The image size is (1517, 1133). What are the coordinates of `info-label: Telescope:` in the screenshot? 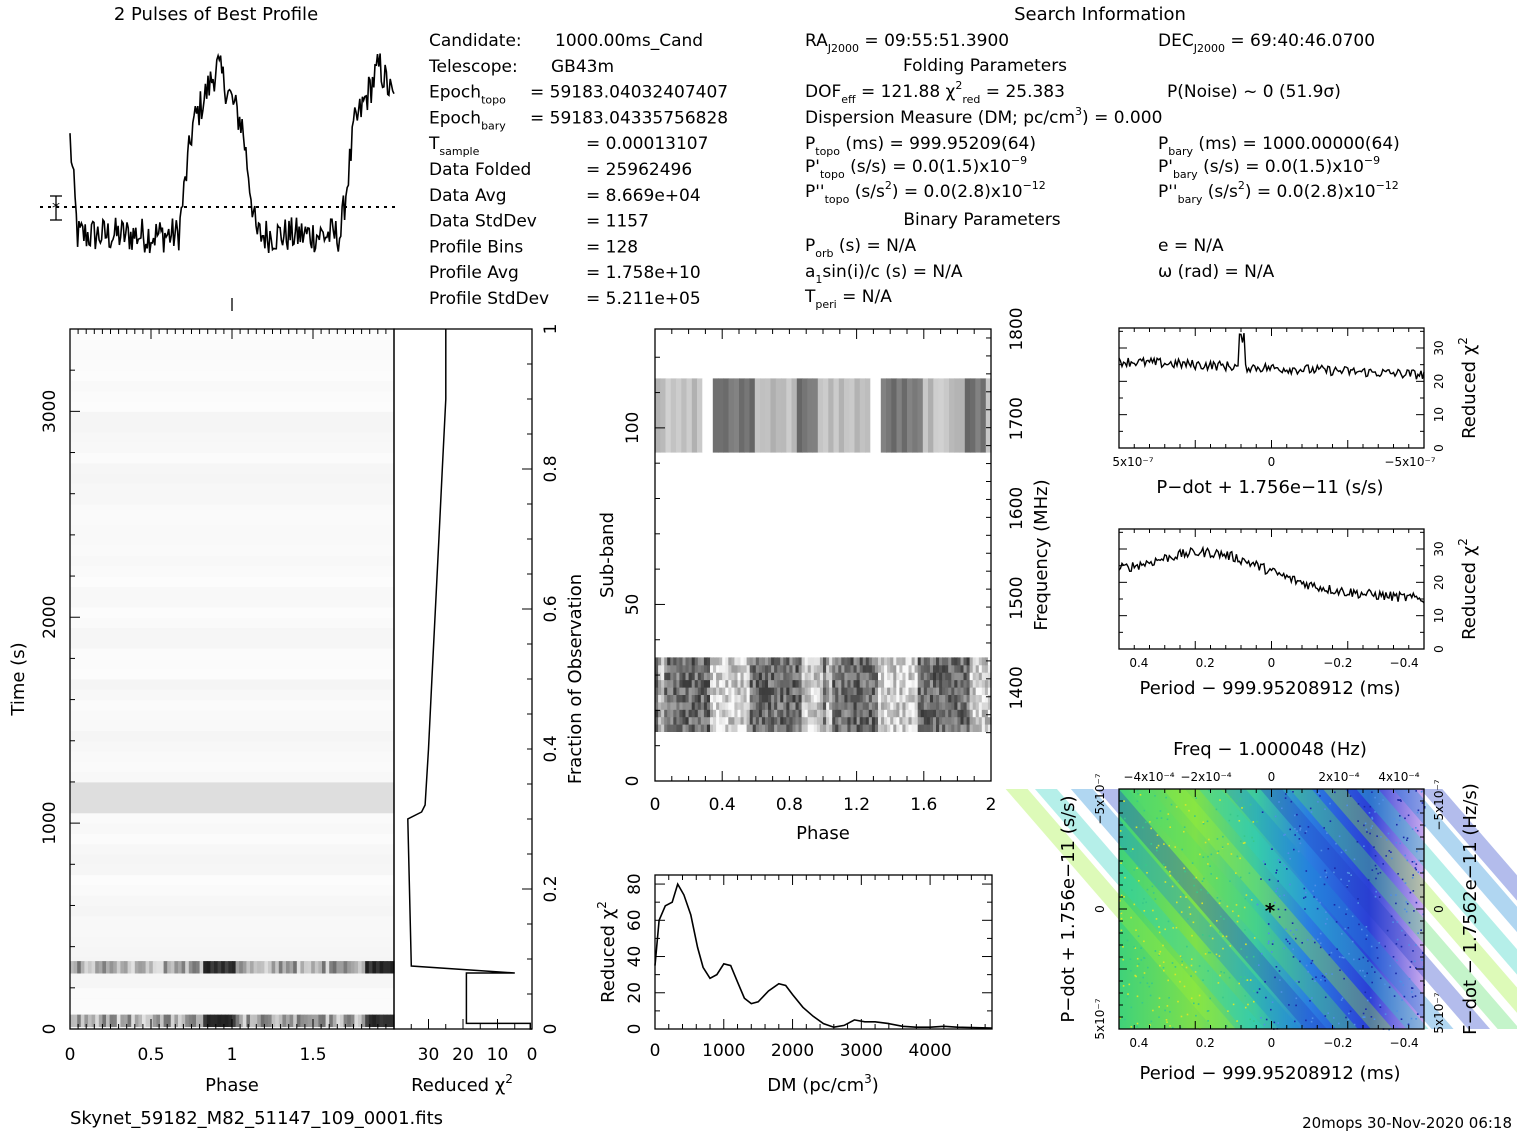 It's located at (473, 67).